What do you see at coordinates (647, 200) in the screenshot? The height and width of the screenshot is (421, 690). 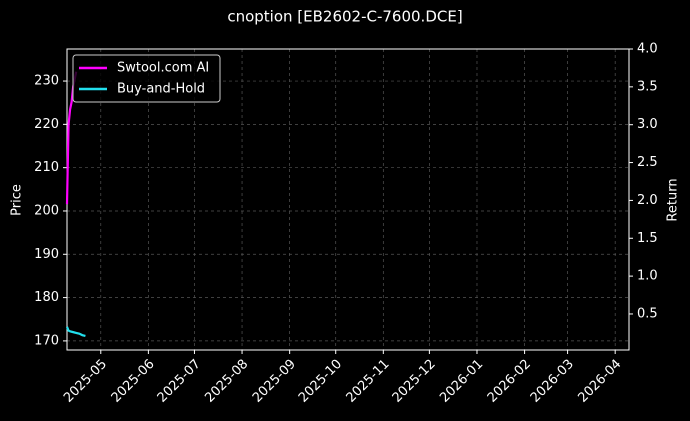 I see `y2-tick-label: 2.0` at bounding box center [647, 200].